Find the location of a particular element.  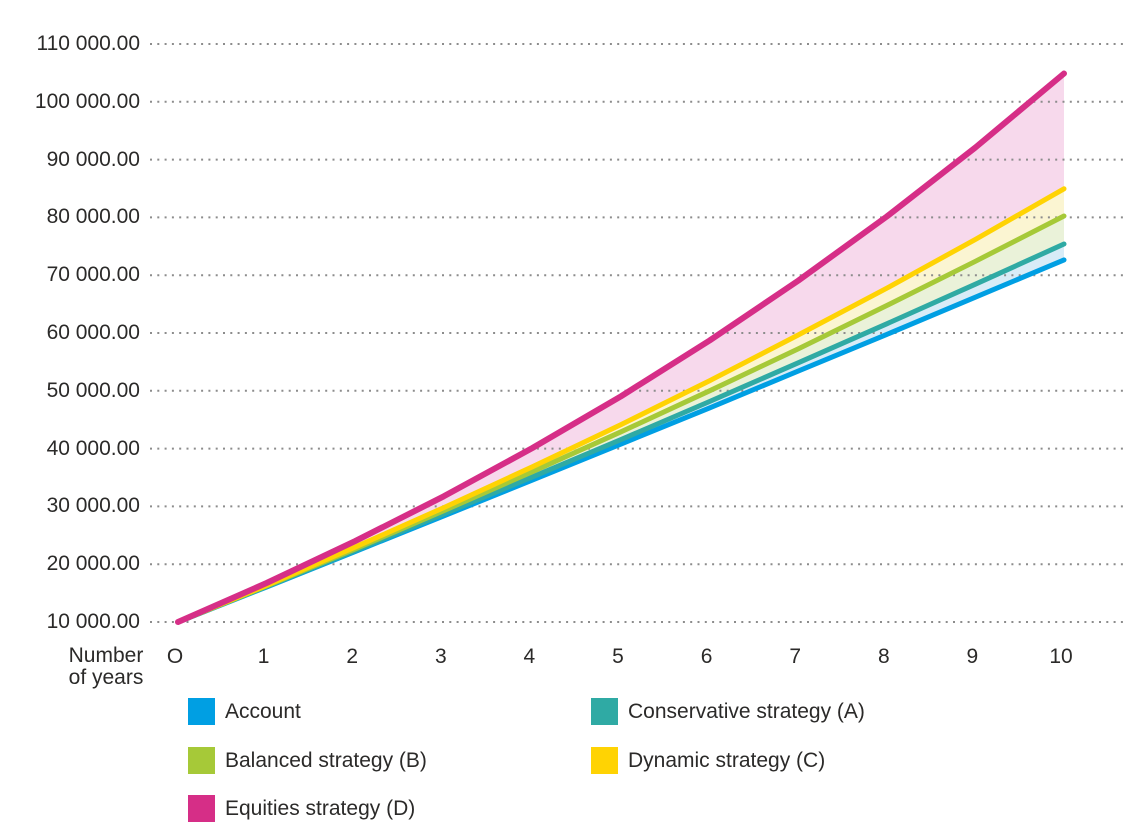

x-axis-tick-label: 8 is located at coordinates (883, 656).